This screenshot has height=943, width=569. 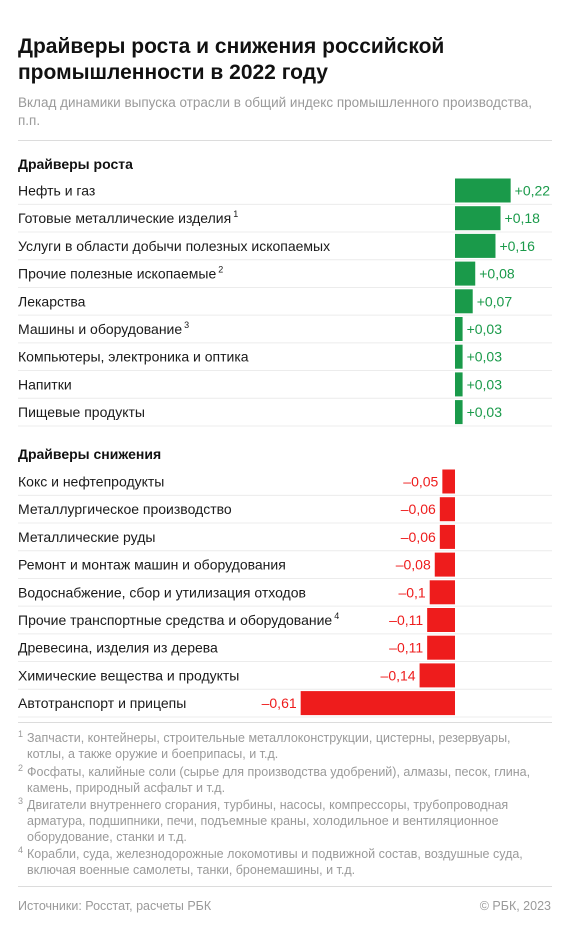 I want to click on footnote-number: 4, so click(x=21, y=850).